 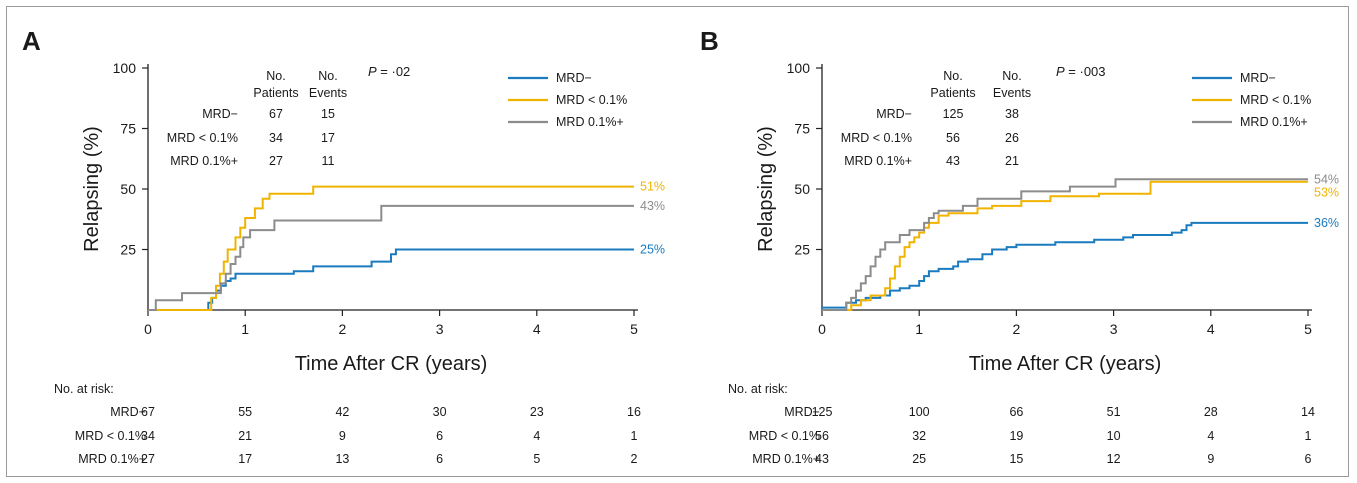 I want to click on legend-label: MRD < 0.1%, so click(x=591, y=100).